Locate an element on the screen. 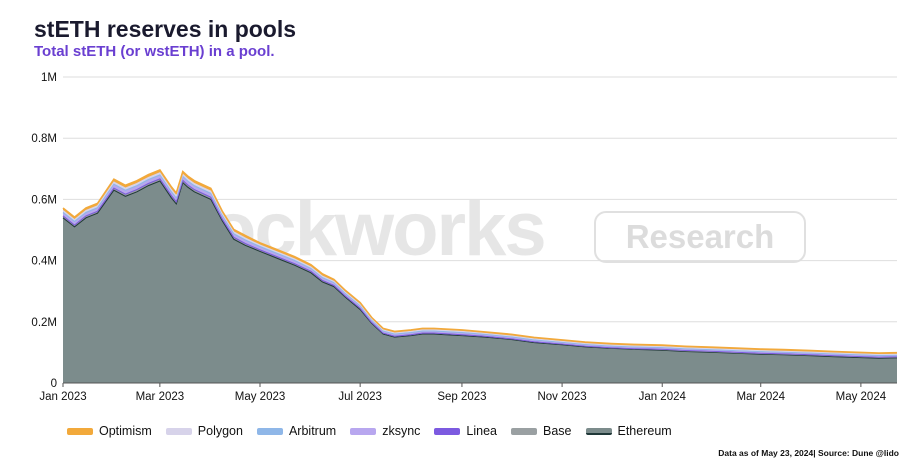  legend-item-ethereum: Ethereum is located at coordinates (628, 431).